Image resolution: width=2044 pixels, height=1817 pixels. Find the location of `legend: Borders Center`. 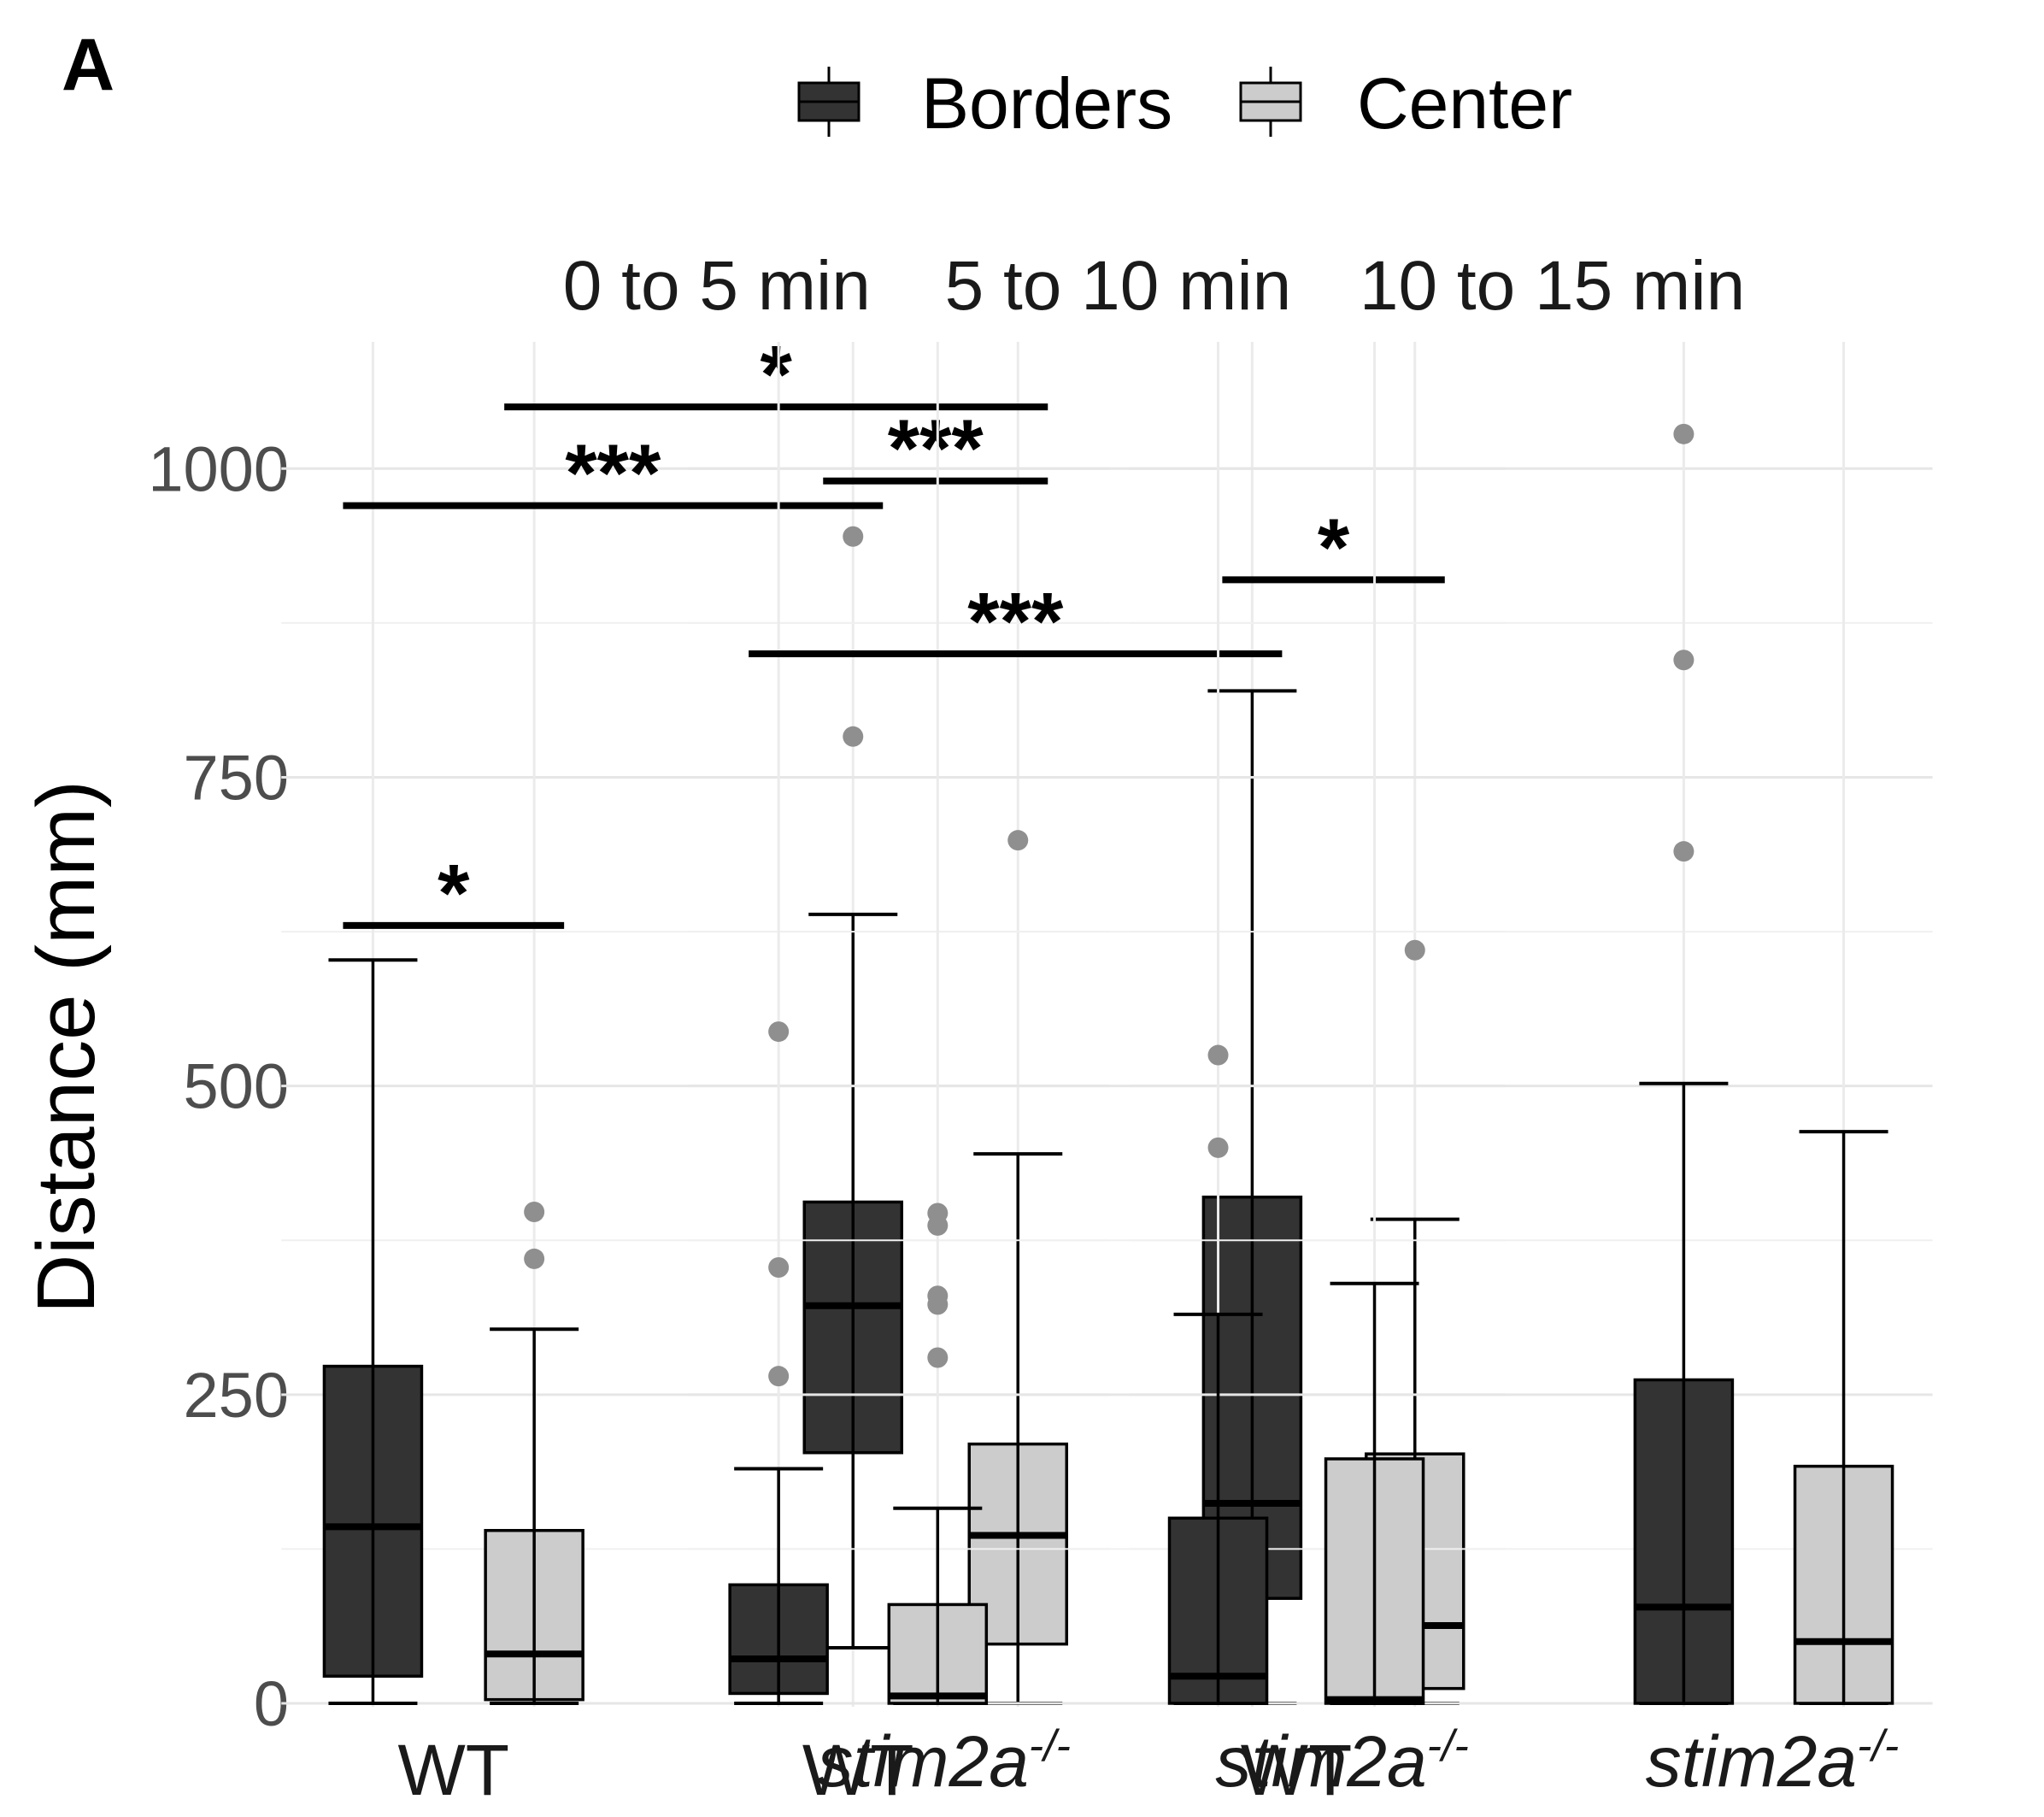

legend: Borders Center is located at coordinates (1184, 103).